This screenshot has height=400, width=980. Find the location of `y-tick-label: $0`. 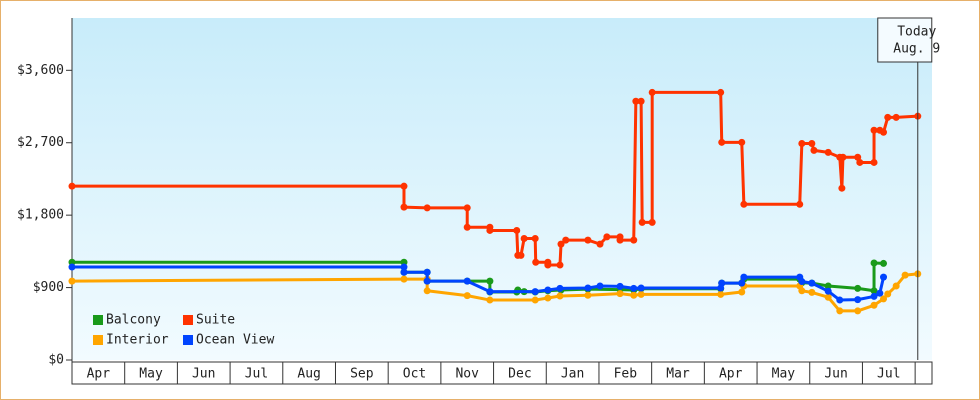

y-tick-label: $0 is located at coordinates (56, 360).